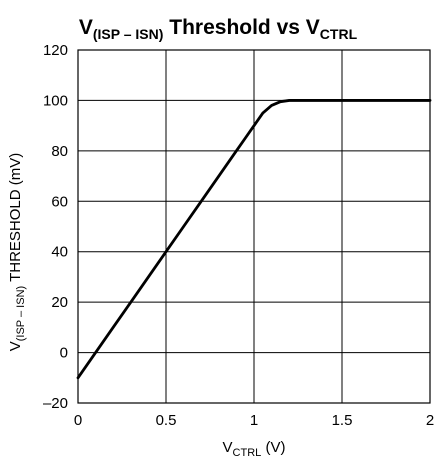 This screenshot has height=466, width=436. I want to click on y-axis-label: V(ISP – ISN) THRESHOLD (mV), so click(17, 252).